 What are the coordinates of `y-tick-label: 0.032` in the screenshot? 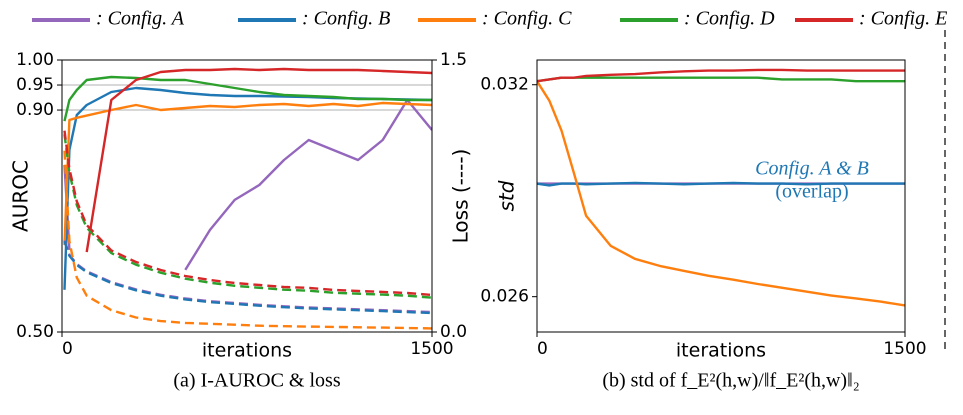 It's located at (504, 85).